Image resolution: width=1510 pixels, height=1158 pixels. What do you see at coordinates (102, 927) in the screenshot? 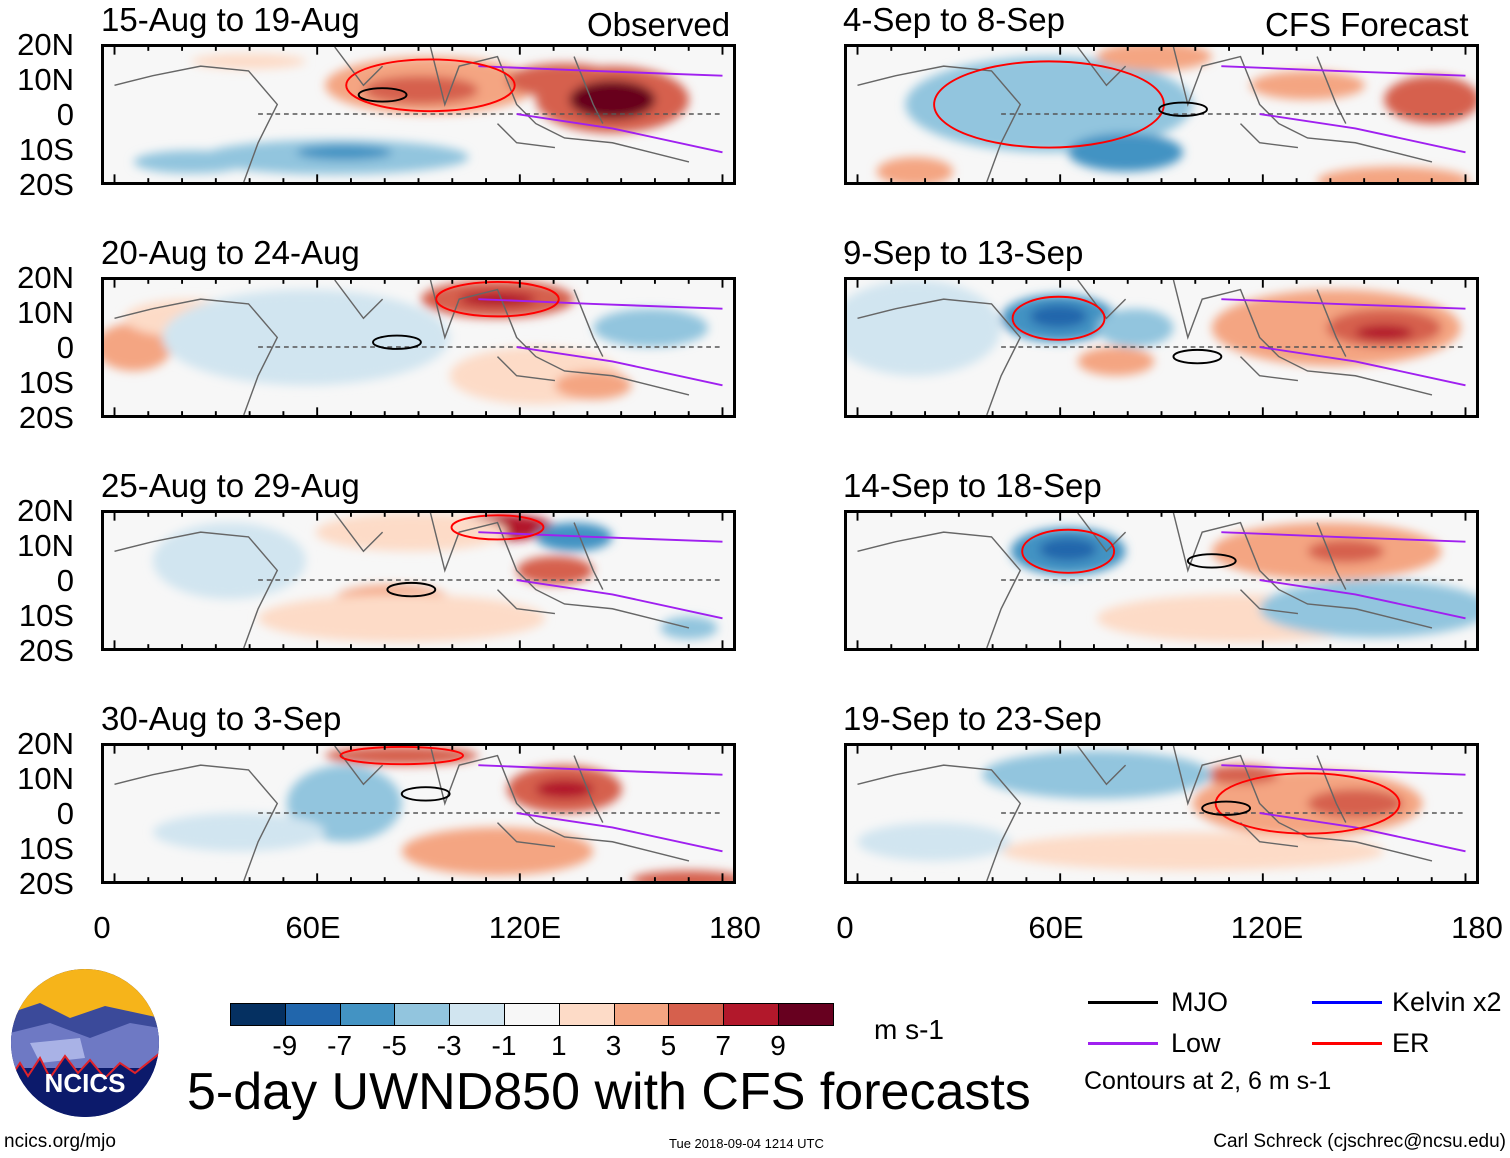
I see `x-tick-left-0: 0` at bounding box center [102, 927].